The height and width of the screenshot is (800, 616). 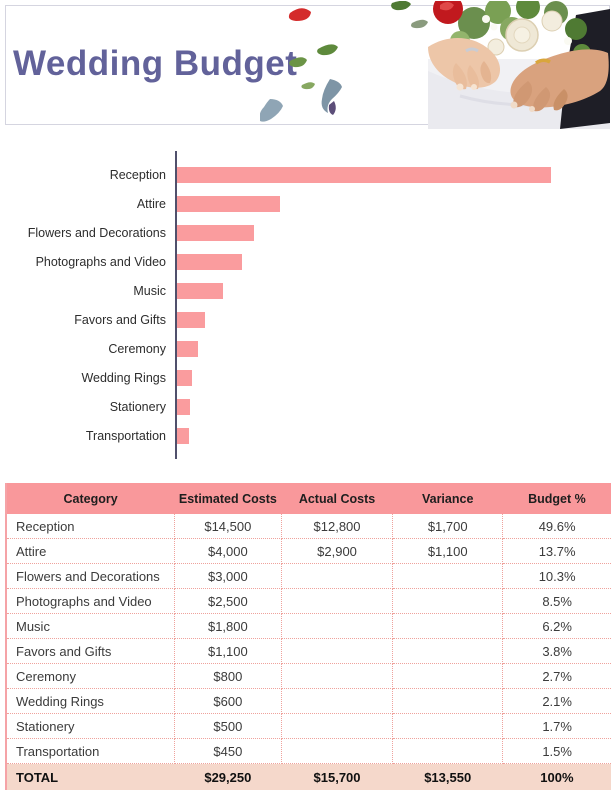 I want to click on chart-category-label: Favors and Gifts, so click(x=120, y=319).